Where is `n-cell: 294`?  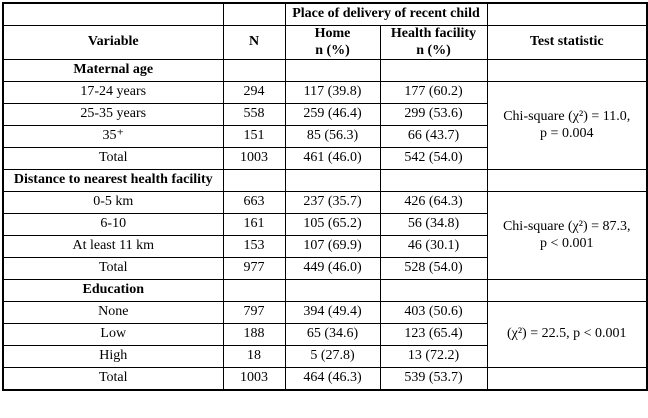 n-cell: 294 is located at coordinates (254, 93).